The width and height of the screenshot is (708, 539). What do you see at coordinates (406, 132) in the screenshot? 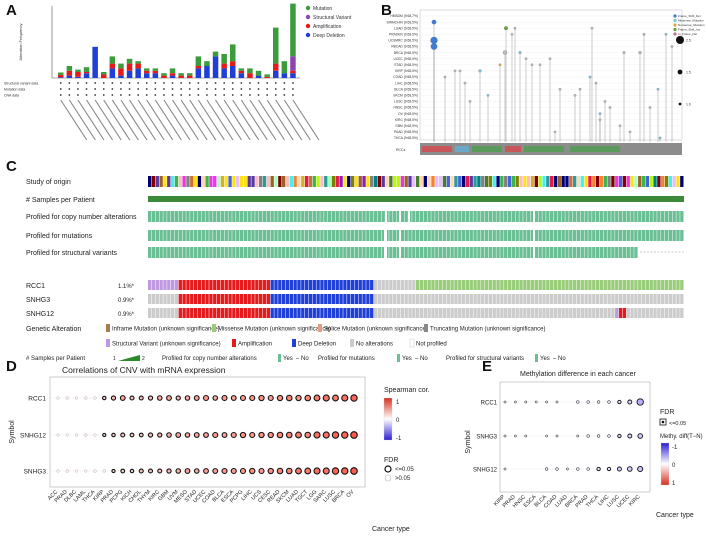
I see `panel-b-gene-label-20: PAAD (9:68,5%)` at bounding box center [406, 132].